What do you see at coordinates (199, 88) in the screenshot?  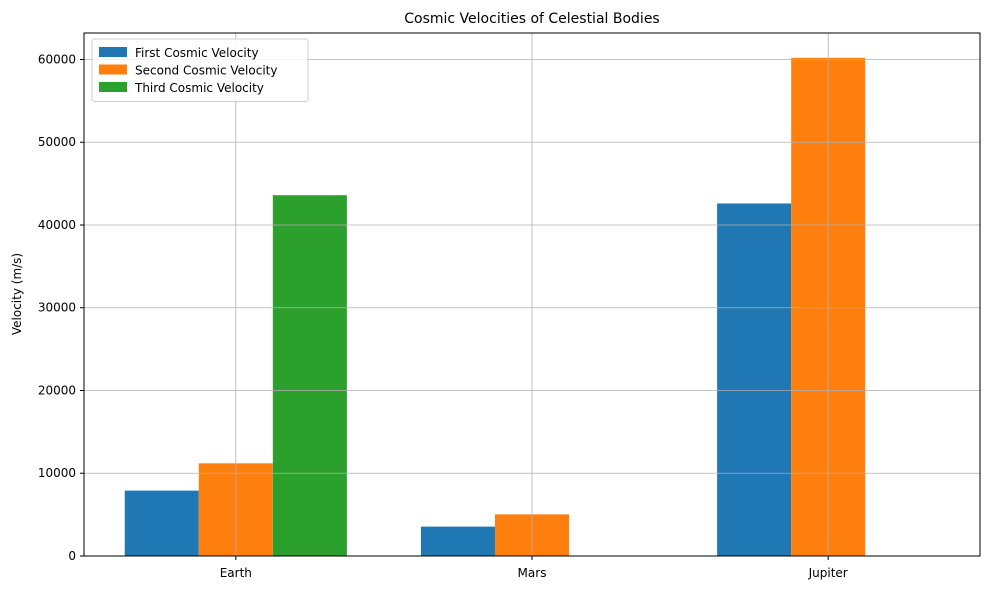 I see `legend-label-3: Third Cosmic Velocity` at bounding box center [199, 88].